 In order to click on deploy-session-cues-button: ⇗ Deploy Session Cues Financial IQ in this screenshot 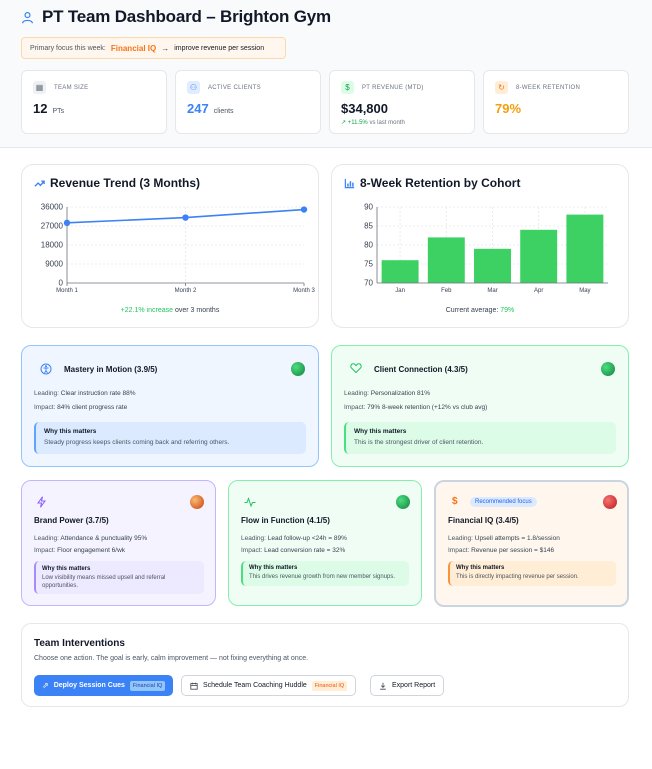, I will do `click(104, 685)`.